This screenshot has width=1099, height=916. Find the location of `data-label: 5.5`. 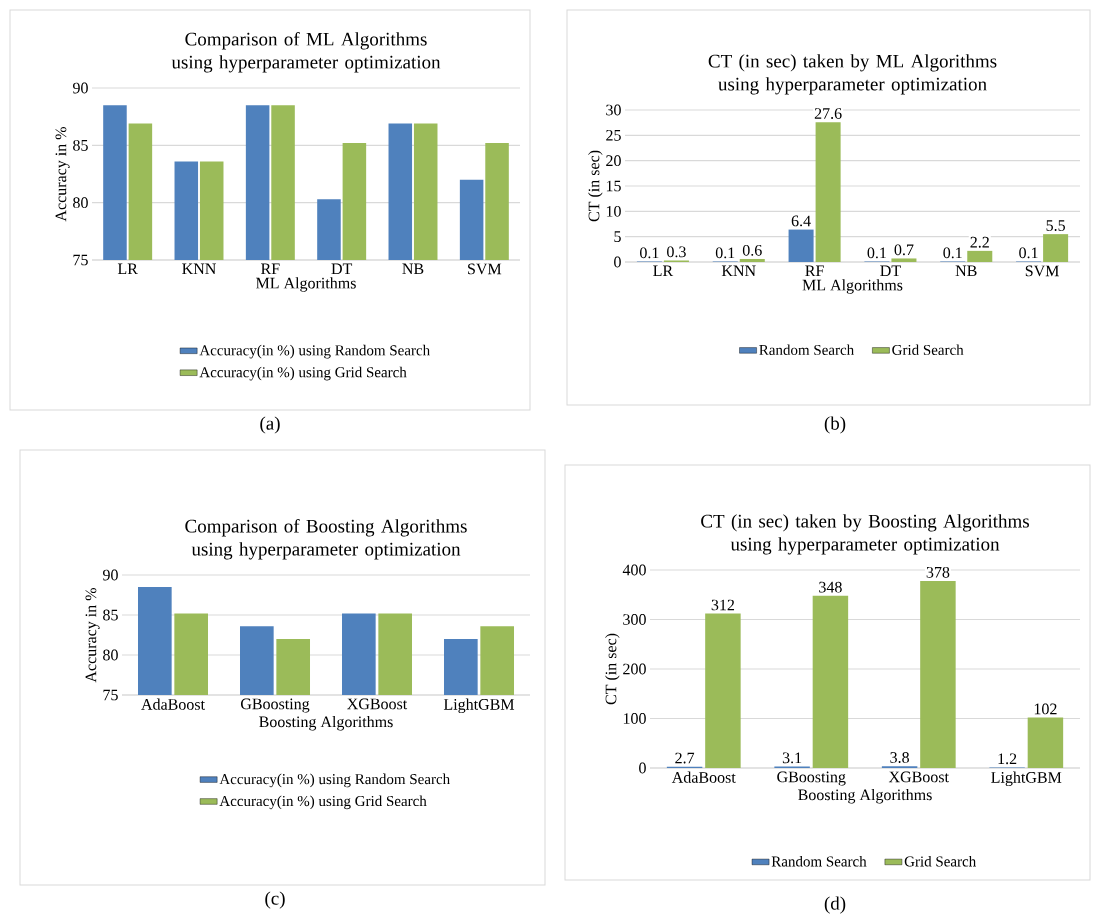

data-label: 5.5 is located at coordinates (1055, 225).